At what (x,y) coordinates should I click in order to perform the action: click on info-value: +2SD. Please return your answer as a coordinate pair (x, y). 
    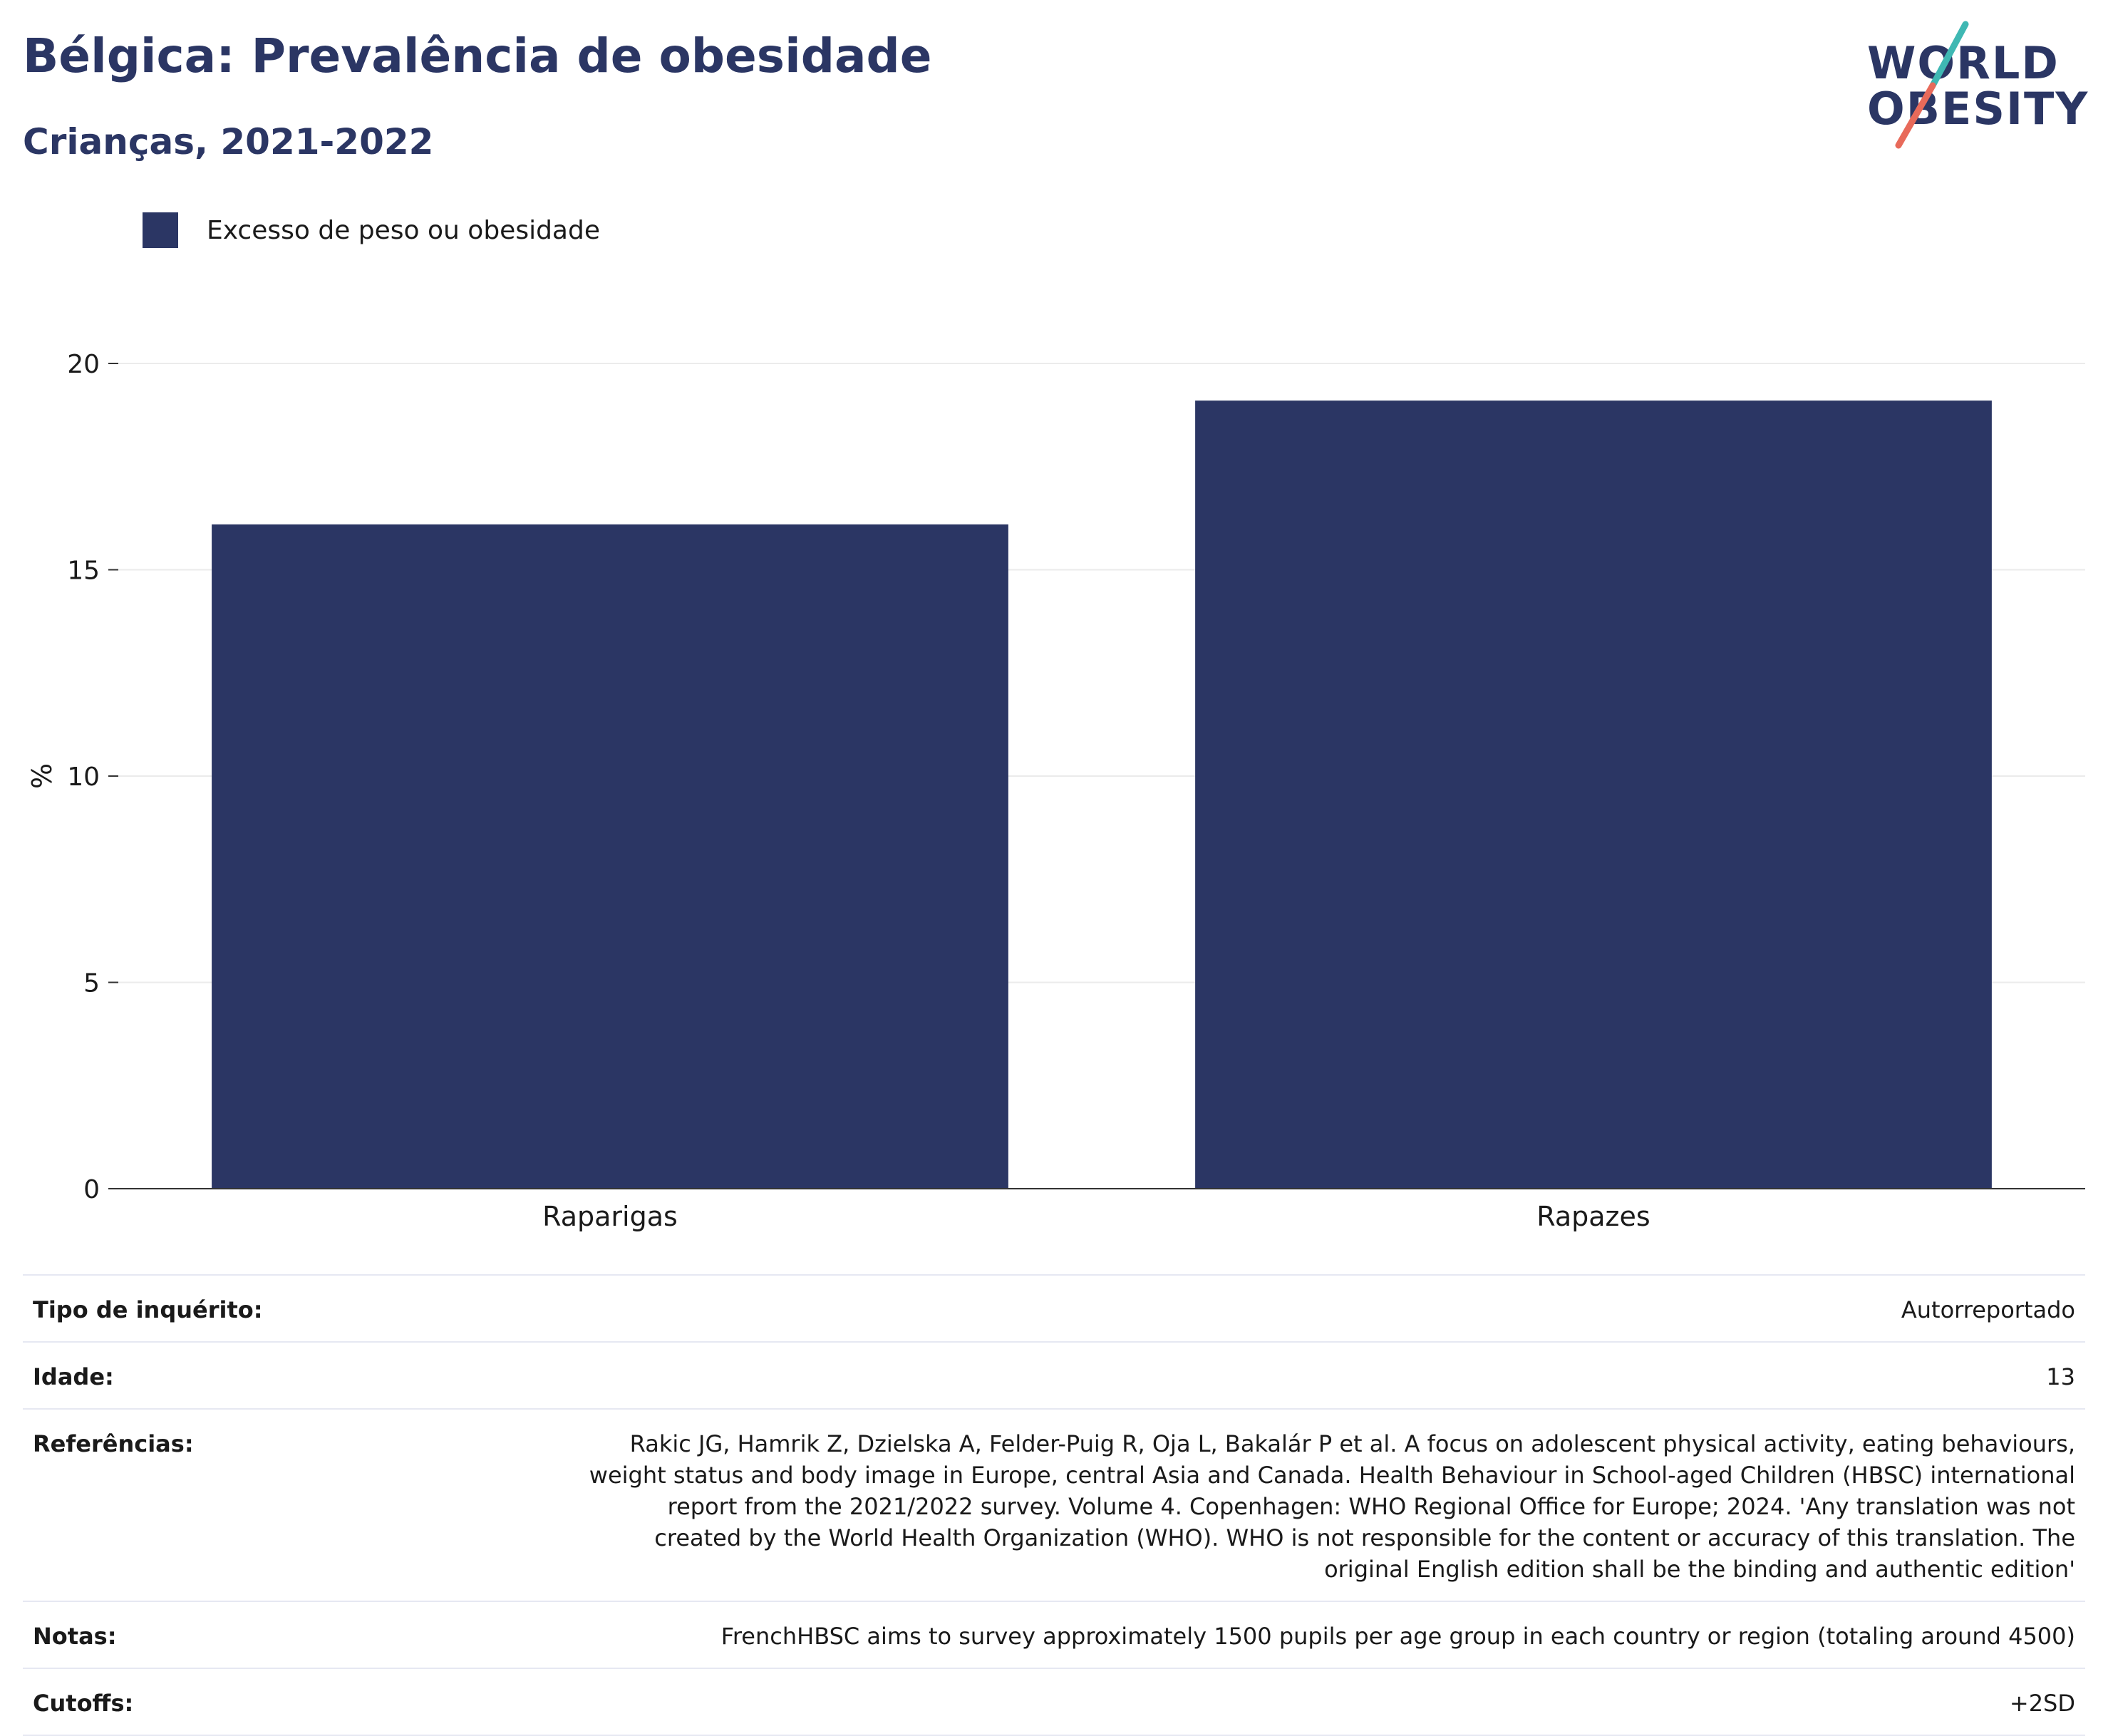
    Looking at the image, I should click on (2042, 1704).